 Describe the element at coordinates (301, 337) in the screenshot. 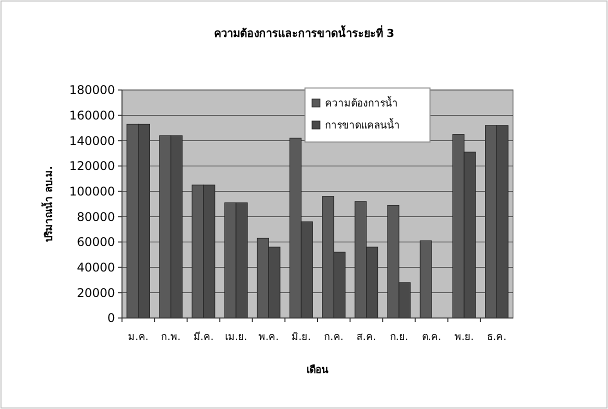

I see `x-tick-label: มิ.ย.` at that location.